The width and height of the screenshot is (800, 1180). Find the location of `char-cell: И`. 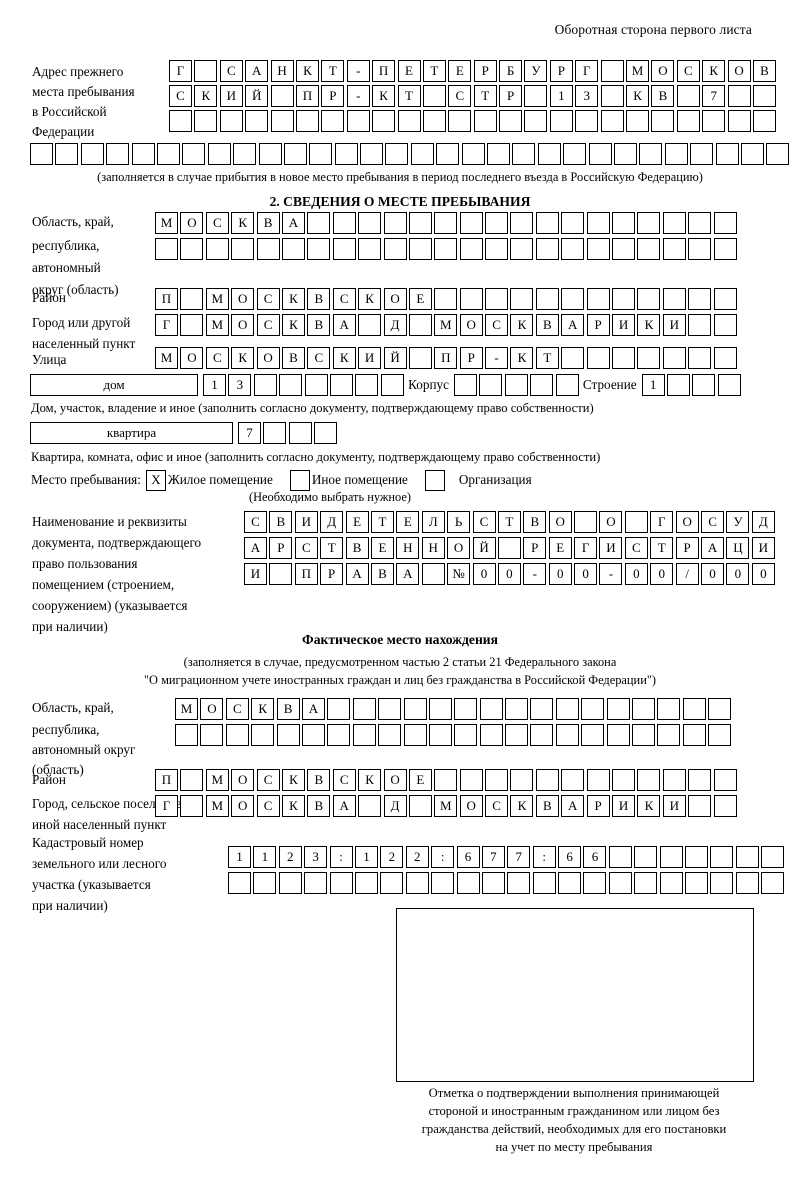

char-cell: И is located at coordinates (624, 806).